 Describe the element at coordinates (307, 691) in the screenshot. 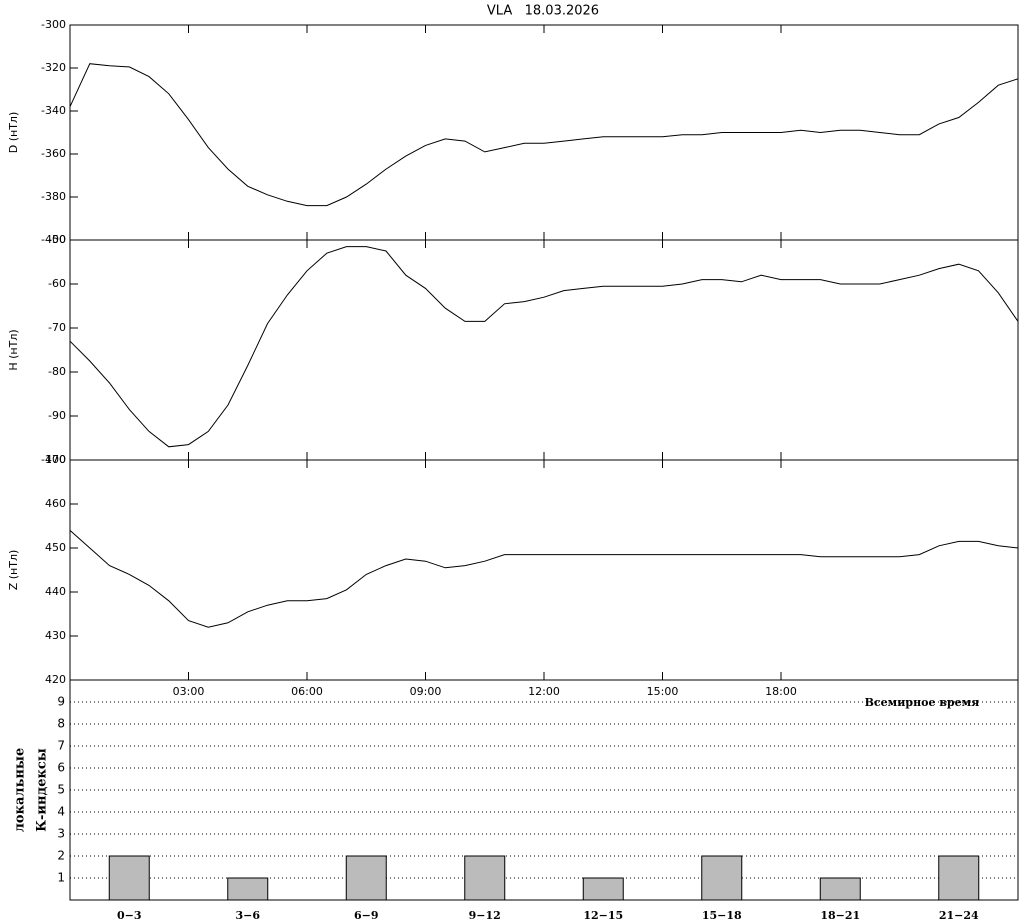

I see `x-tick-label: 06:00` at that location.